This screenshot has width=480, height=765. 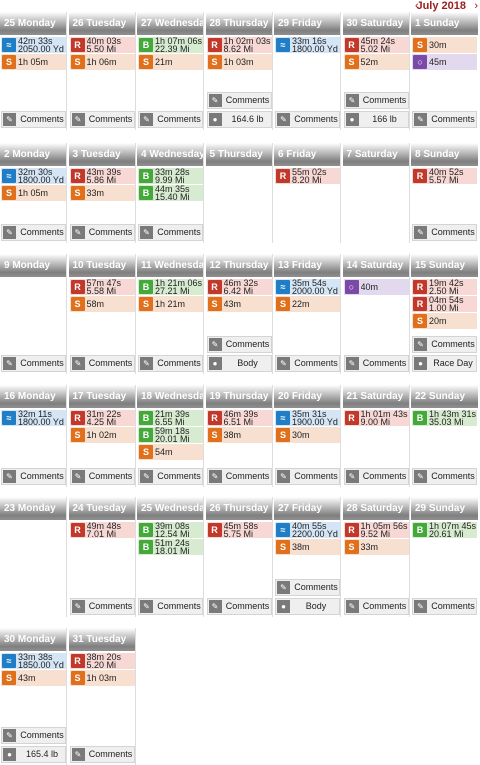 What do you see at coordinates (376, 119) in the screenshot?
I see `metric-badge: ● 166 lb` at bounding box center [376, 119].